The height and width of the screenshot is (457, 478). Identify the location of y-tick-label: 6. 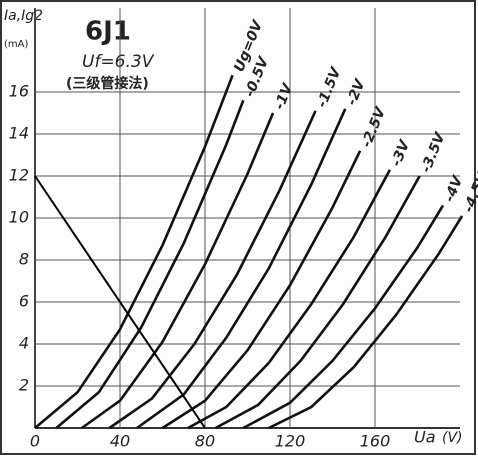
(24, 301).